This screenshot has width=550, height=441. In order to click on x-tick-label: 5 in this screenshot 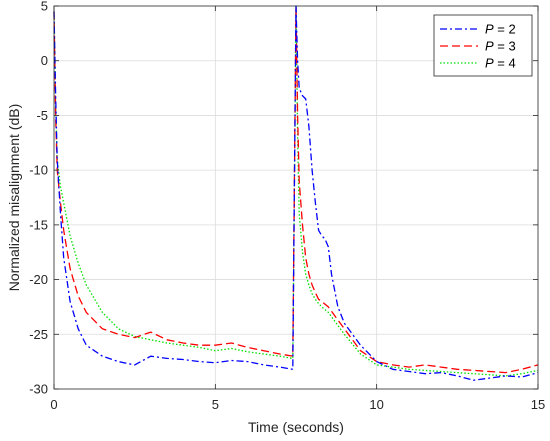, I will do `click(215, 404)`.